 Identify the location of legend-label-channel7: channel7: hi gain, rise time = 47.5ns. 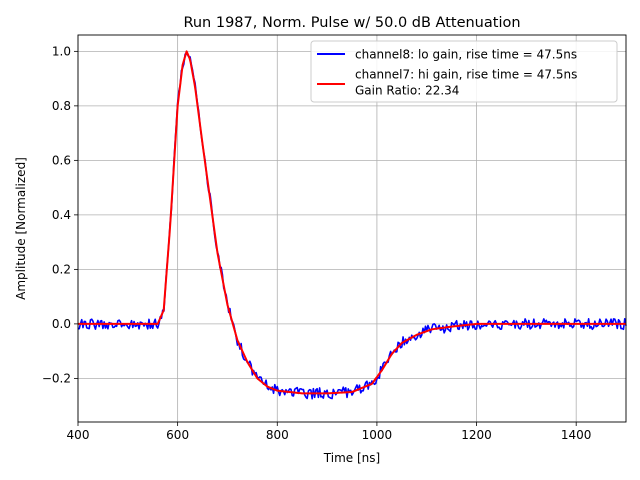
(466, 75).